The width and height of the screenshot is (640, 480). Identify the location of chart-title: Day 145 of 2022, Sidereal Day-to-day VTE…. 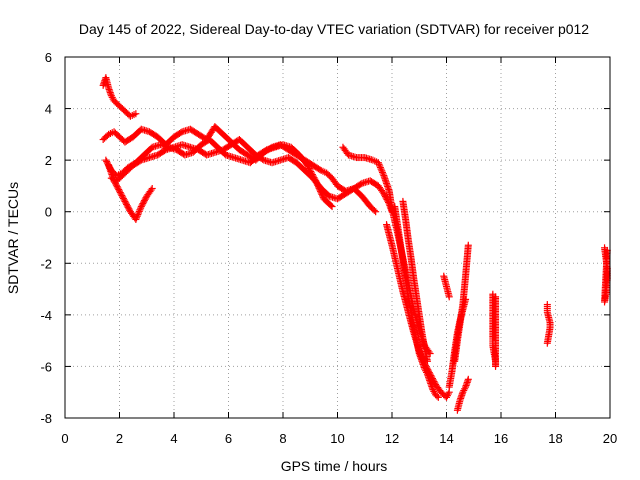
(334, 29).